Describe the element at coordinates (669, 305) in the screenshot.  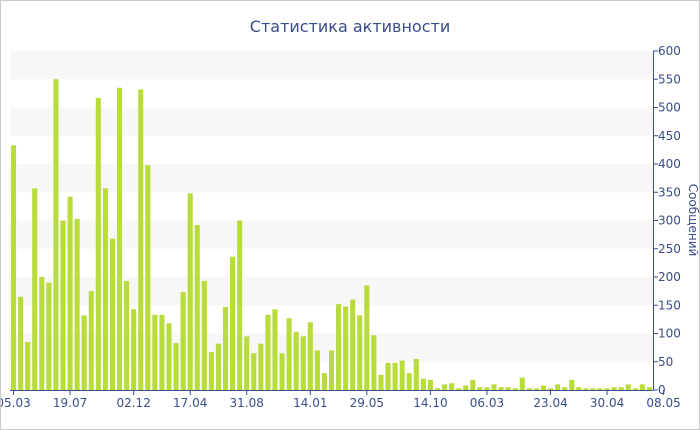
I see `y-tick-label: 150` at that location.